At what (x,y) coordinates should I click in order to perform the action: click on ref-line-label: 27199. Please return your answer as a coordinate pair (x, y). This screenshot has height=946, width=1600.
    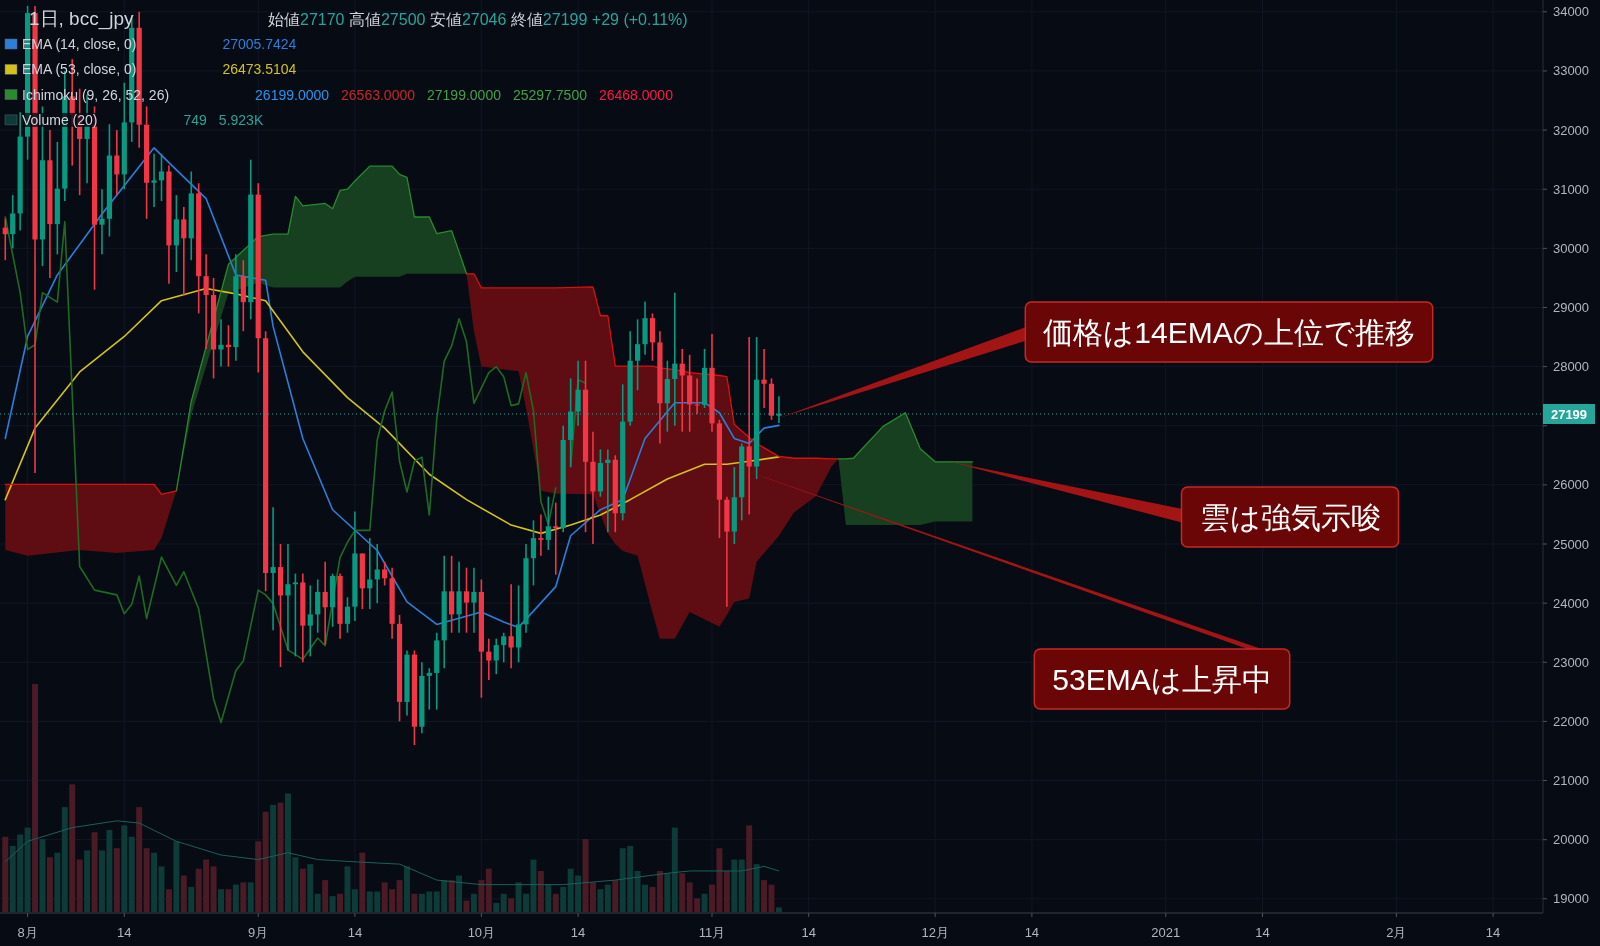
    Looking at the image, I should click on (1569, 414).